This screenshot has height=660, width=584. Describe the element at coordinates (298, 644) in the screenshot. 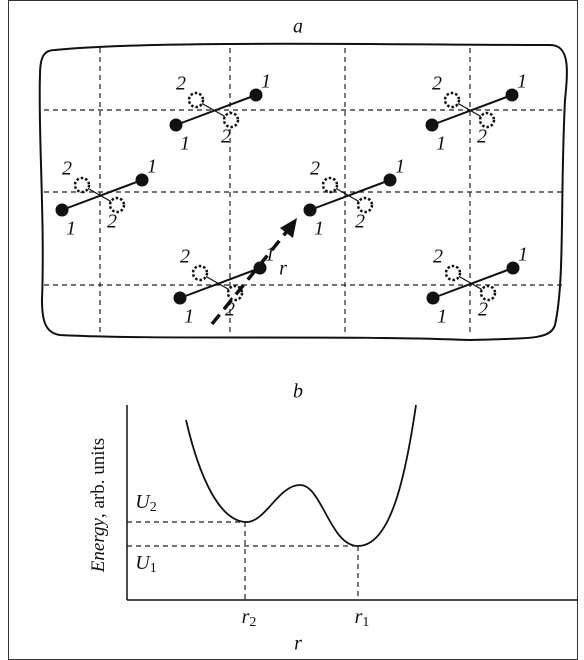

I see `x-axis-label: r` at that location.